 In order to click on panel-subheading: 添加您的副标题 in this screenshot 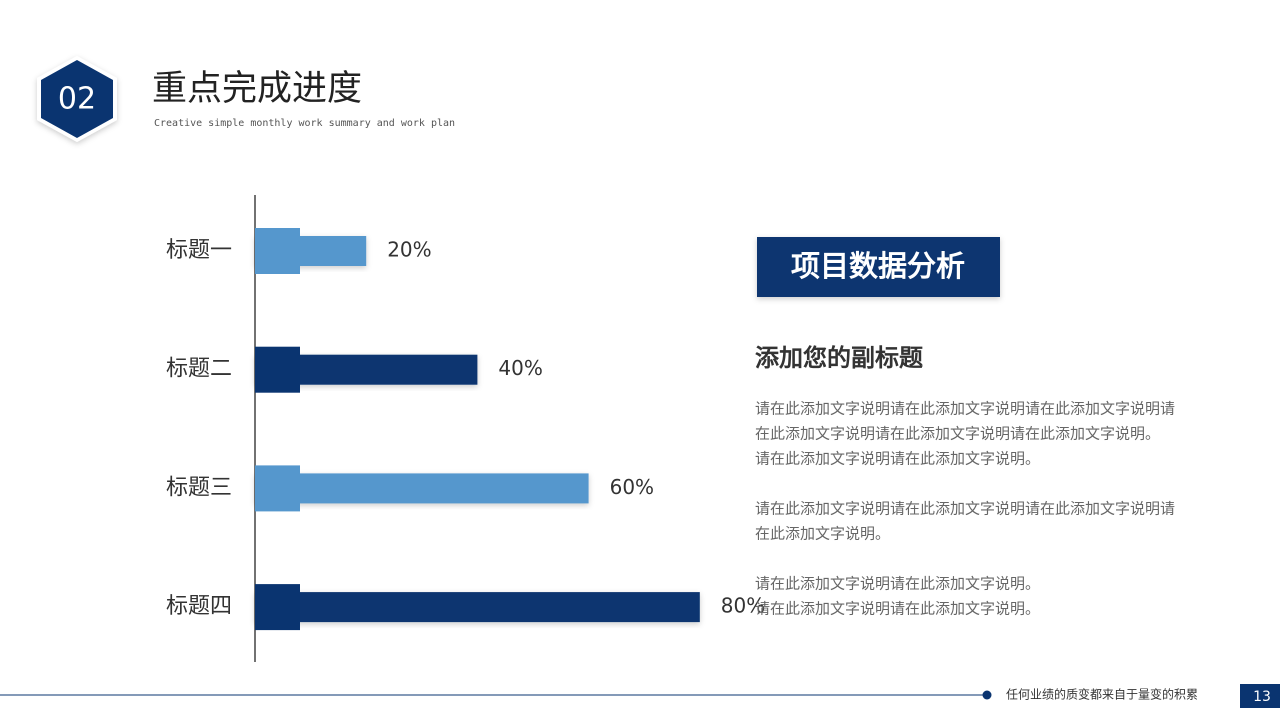, I will do `click(839, 358)`.